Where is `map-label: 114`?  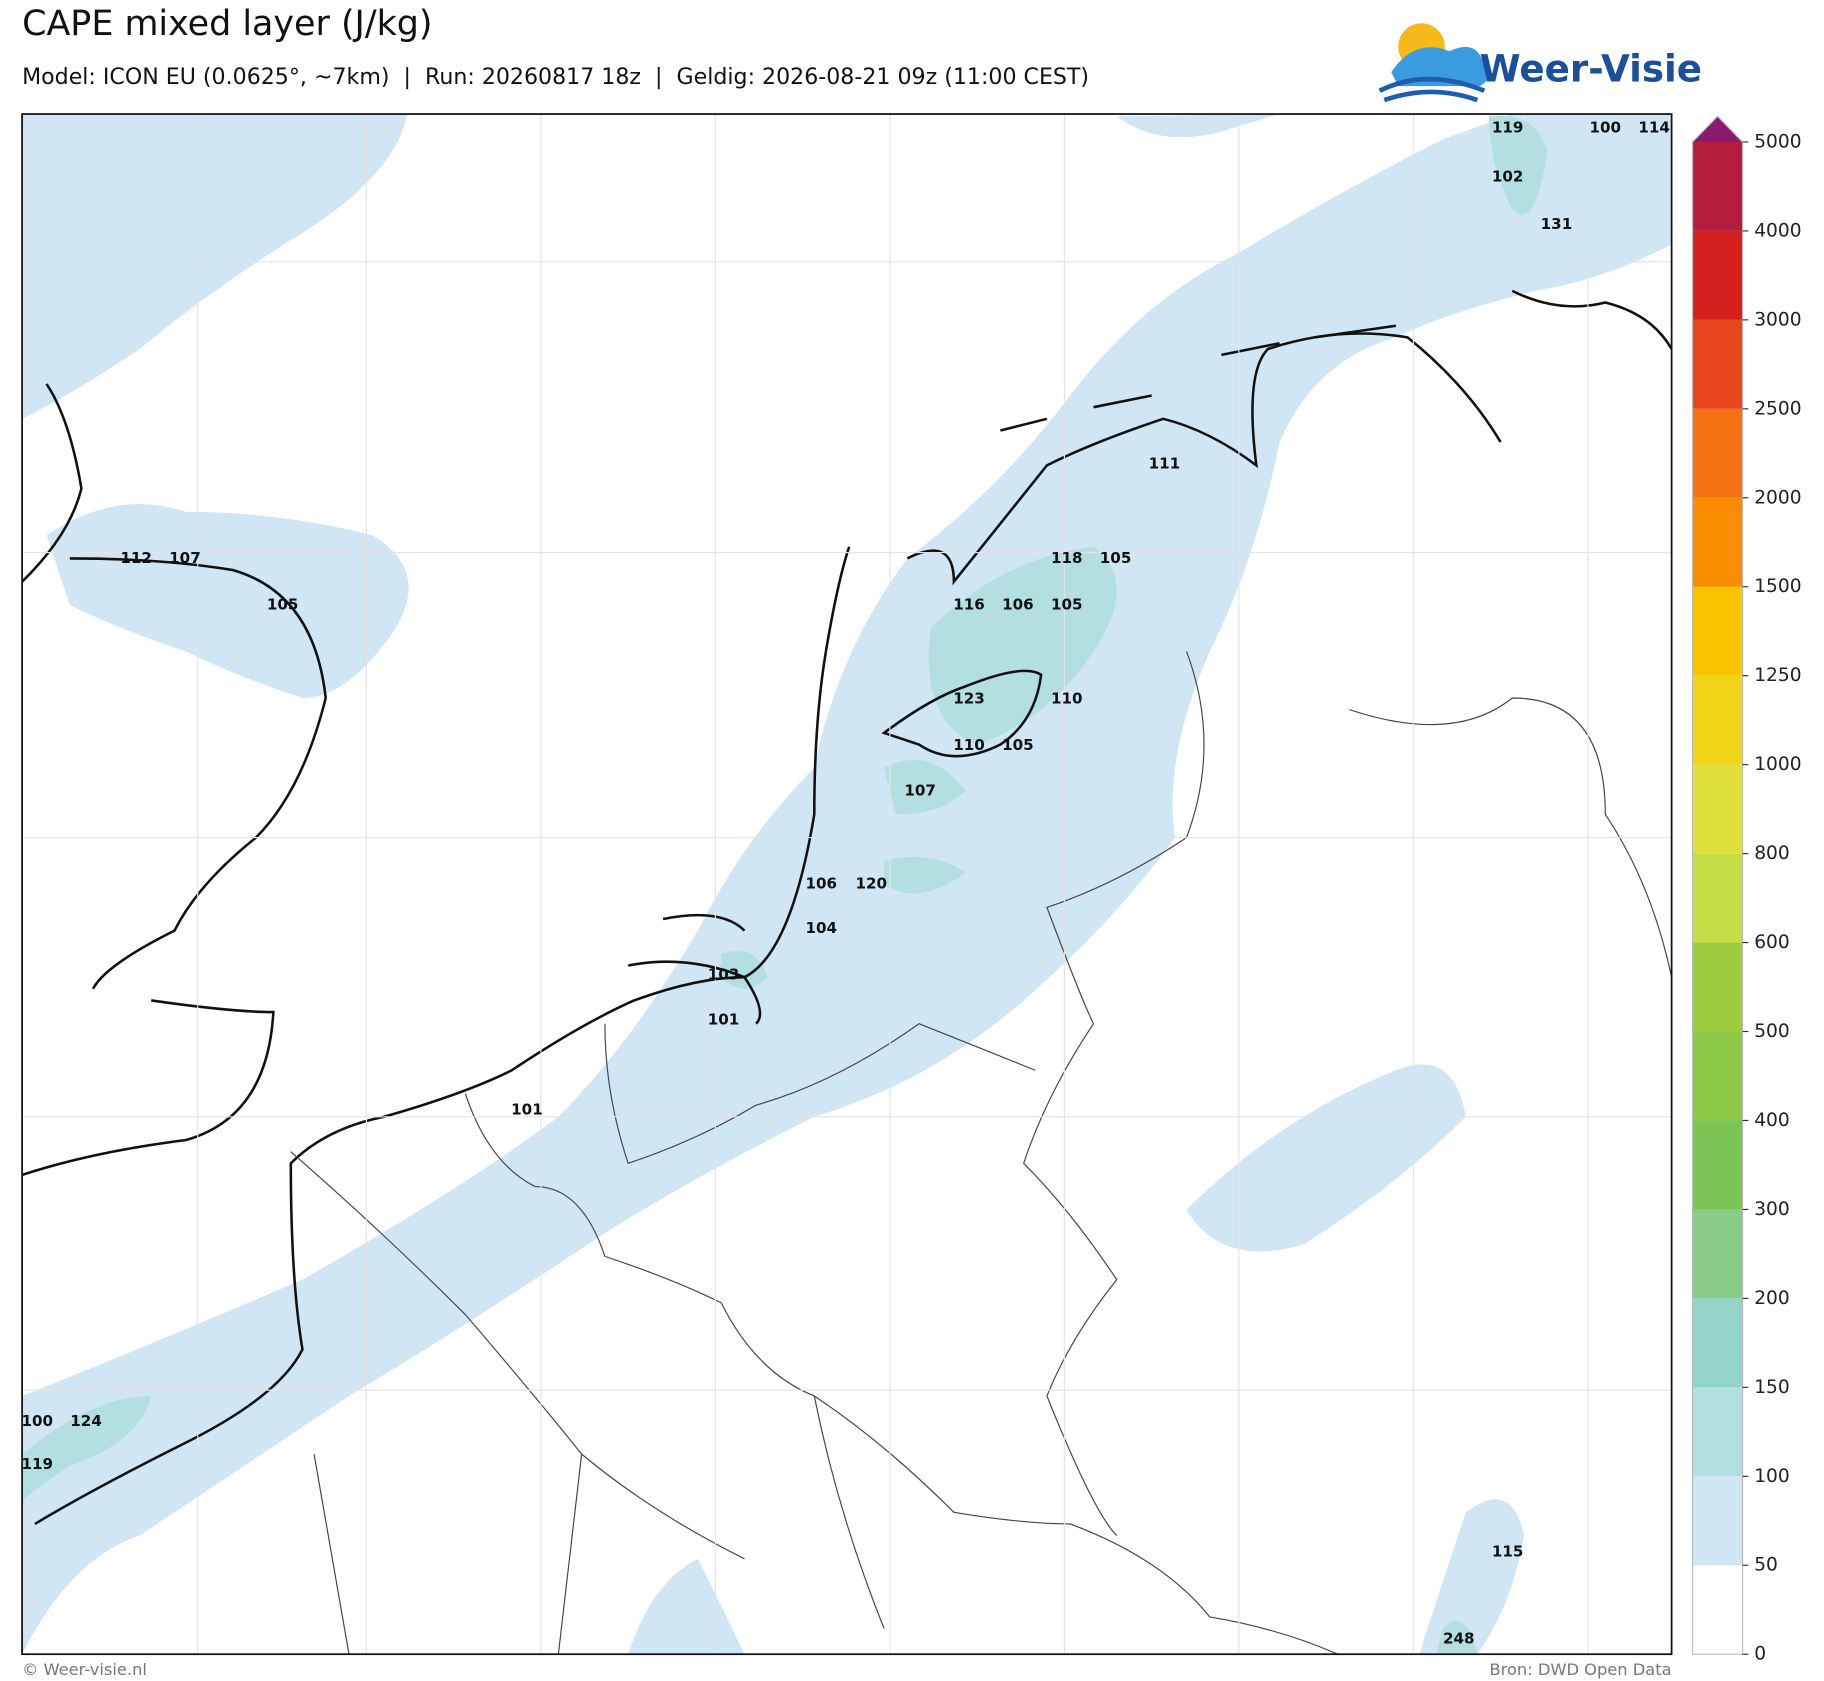
map-label: 114 is located at coordinates (1654, 128).